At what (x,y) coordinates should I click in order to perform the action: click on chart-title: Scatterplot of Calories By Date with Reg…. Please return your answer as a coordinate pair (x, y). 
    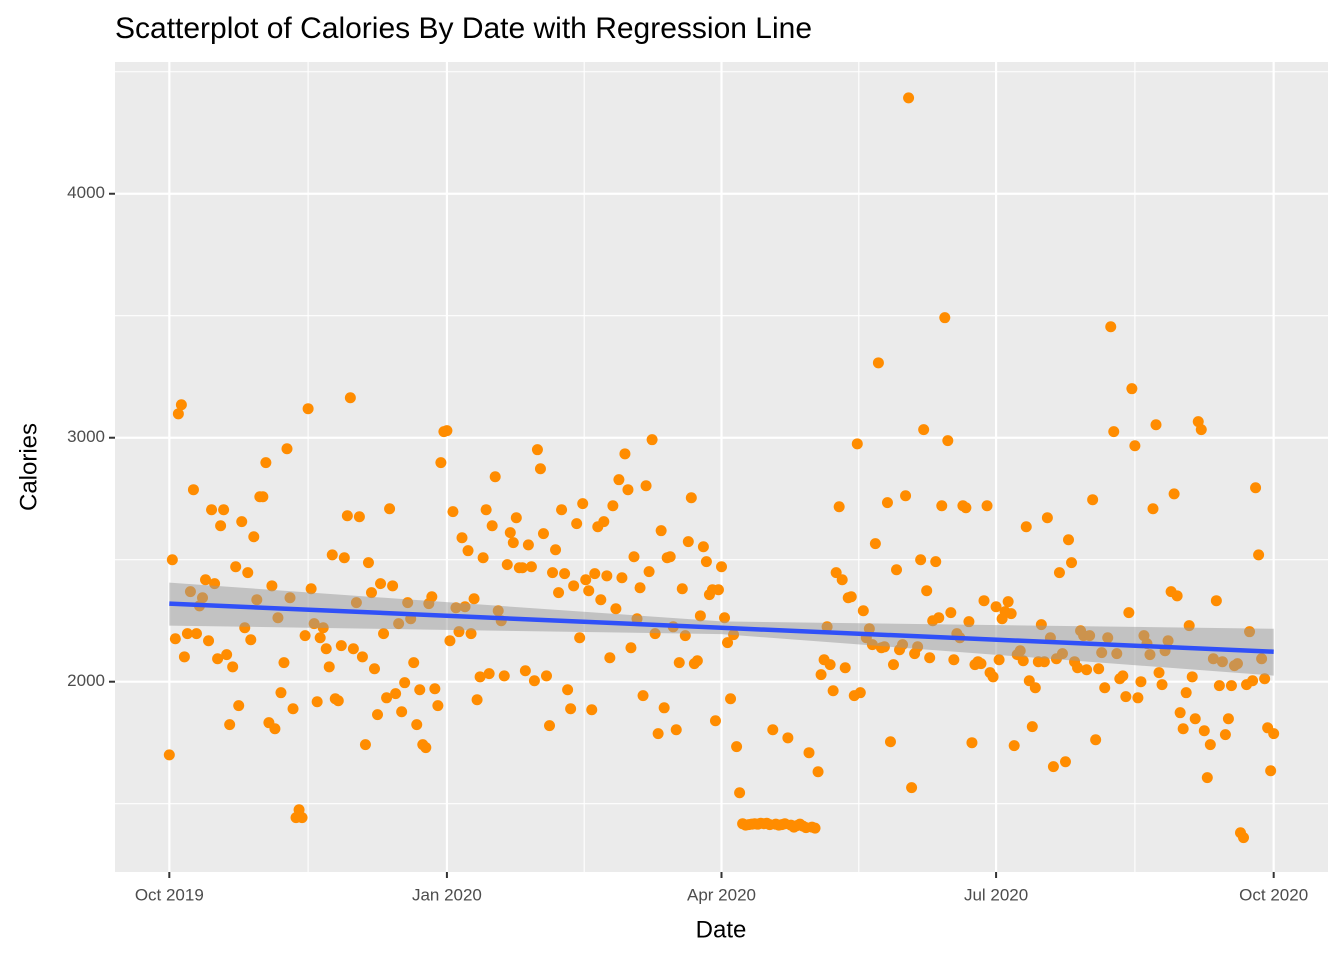
    Looking at the image, I should click on (463, 28).